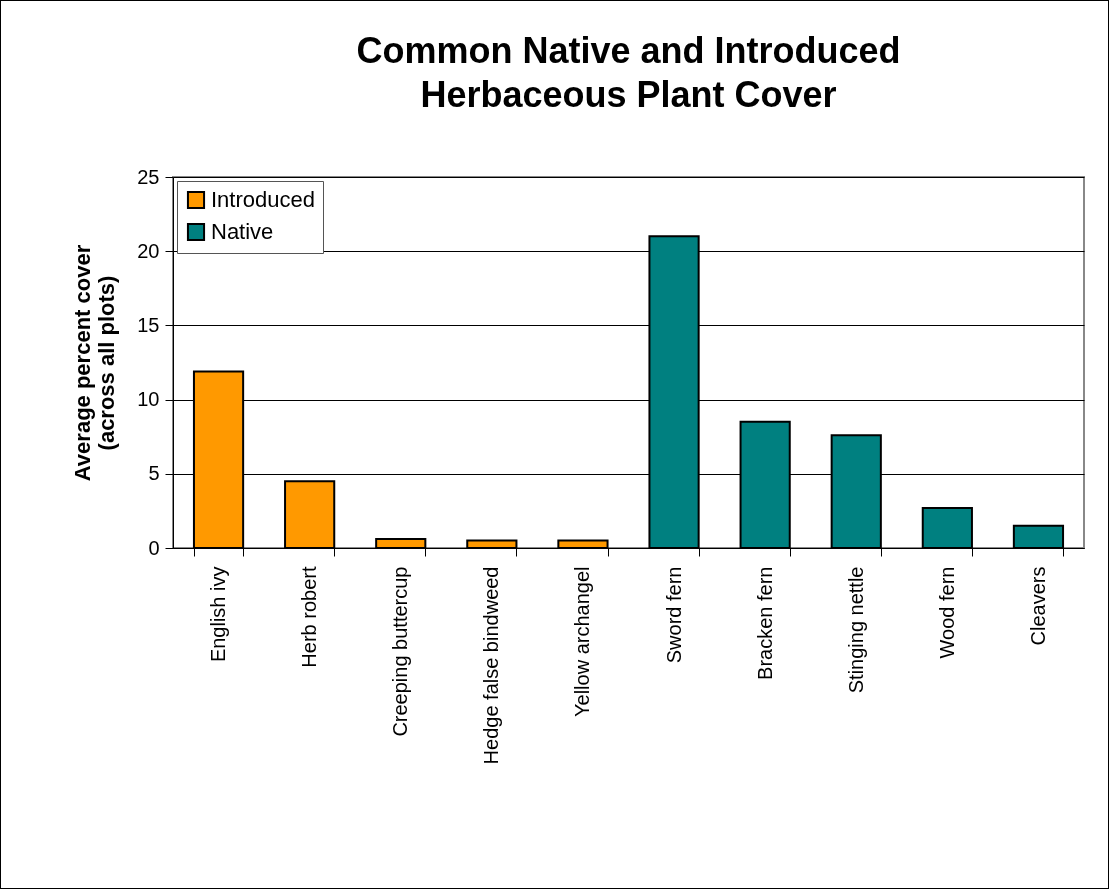  What do you see at coordinates (242, 231) in the screenshot?
I see `legend-label: Native` at bounding box center [242, 231].